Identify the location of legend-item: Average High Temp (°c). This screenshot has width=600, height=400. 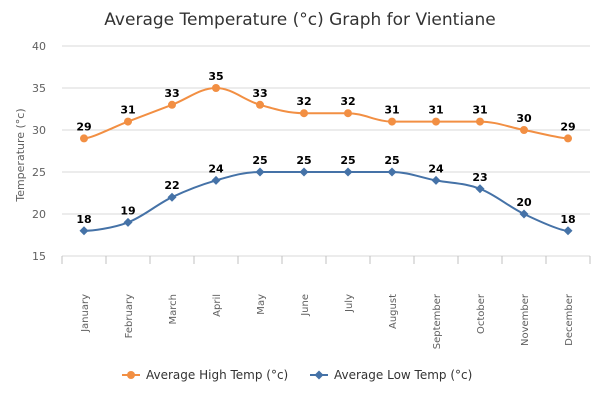
(205, 375).